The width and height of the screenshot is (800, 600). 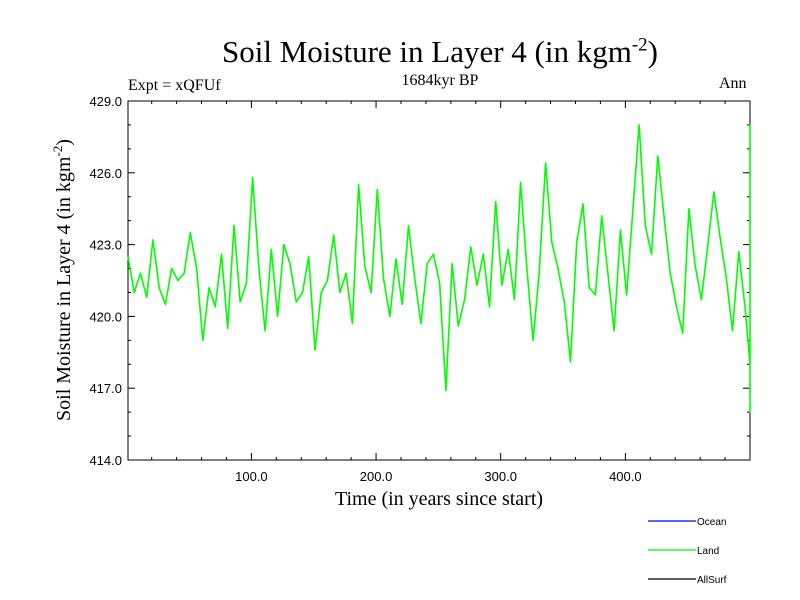 What do you see at coordinates (62, 280) in the screenshot?
I see `y-axis-label: Soil Moisture in Layer 4 (in kgm-2)` at bounding box center [62, 280].